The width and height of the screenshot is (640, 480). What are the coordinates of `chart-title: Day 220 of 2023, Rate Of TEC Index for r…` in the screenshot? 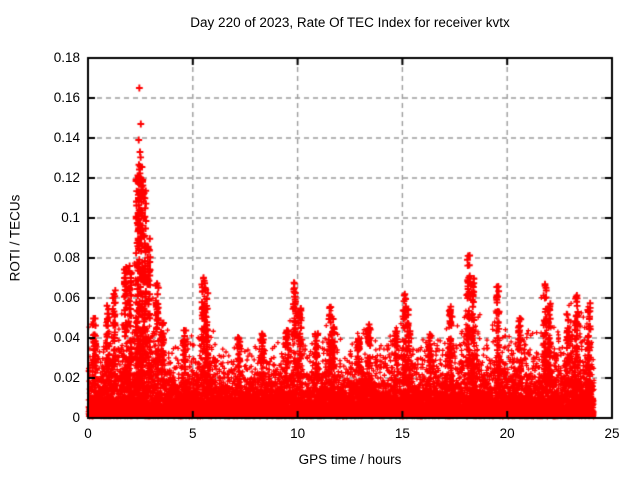 It's located at (350, 22).